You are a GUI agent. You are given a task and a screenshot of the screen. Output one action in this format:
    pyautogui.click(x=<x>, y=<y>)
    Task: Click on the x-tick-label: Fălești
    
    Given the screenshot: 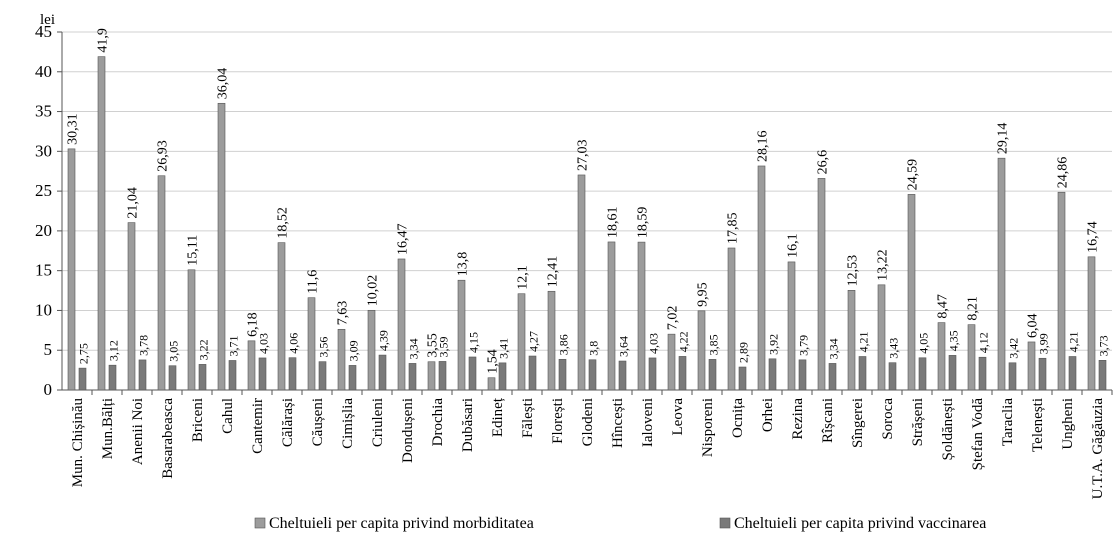 What is the action you would take?
    pyautogui.click(x=528, y=418)
    